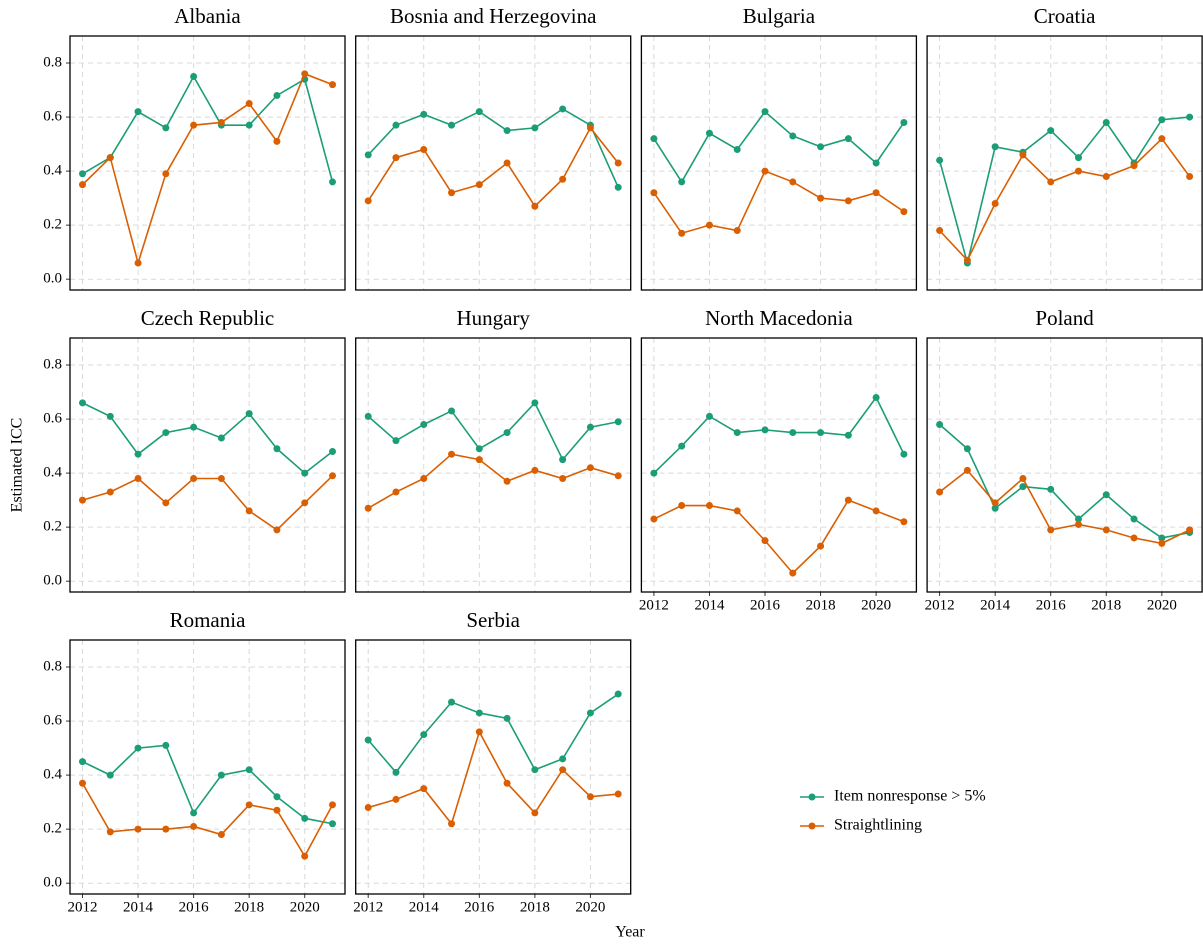  Describe the element at coordinates (492, 761) in the screenshot. I see `panel: Serbia 2012 2014 2016 2018 2020` at that location.